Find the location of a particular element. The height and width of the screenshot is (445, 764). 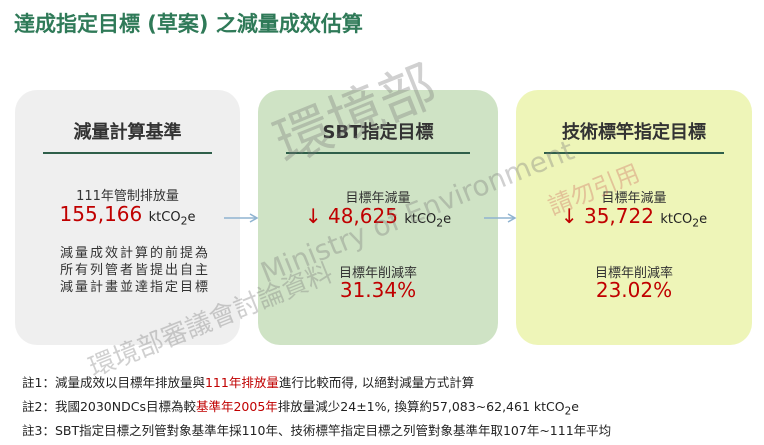

title: 達成指定目標 (草案) 之減量成效估算 is located at coordinates (188, 24).